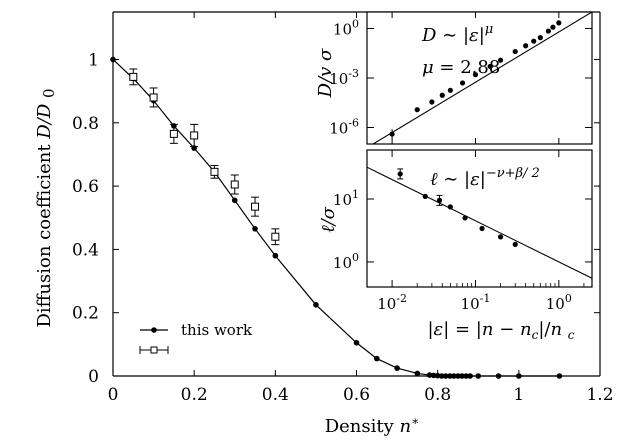 Image resolution: width=634 pixels, height=443 pixels. Describe the element at coordinates (344, 127) in the screenshot. I see `inset-top-y-tick-label: 10⁻⁶` at that location.